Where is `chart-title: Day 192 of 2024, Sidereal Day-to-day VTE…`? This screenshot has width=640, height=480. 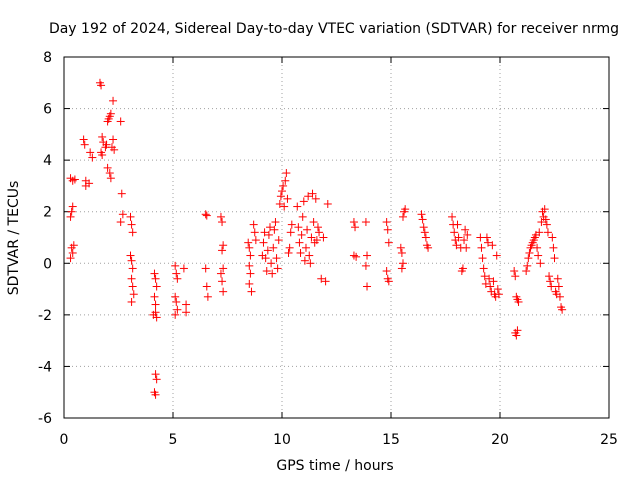
chart-title: Day 192 of 2024, Sidereal Day-to-day VTE… is located at coordinates (334, 29).